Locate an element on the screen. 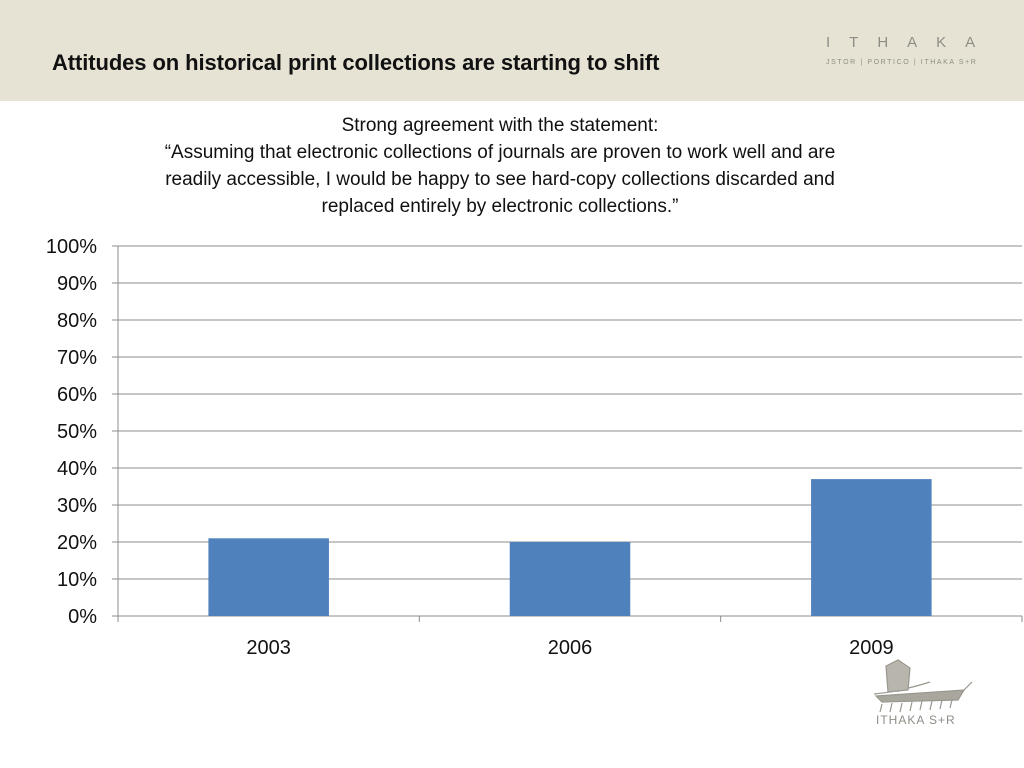 The height and width of the screenshot is (768, 1024). y-tick-label: 80% is located at coordinates (77, 321).